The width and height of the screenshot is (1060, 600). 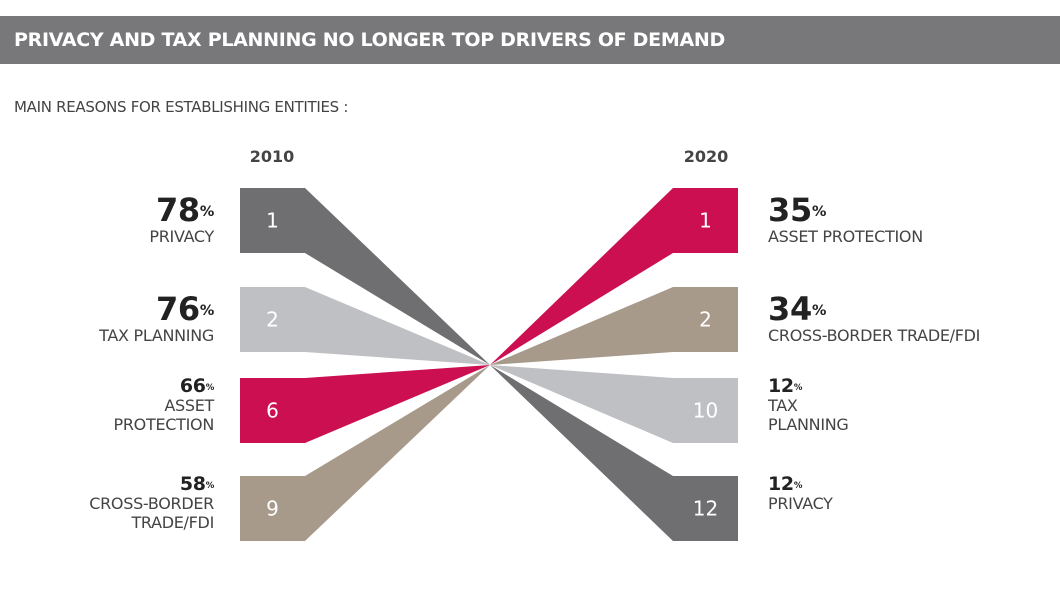 I want to click on label-2010-privacy: 78% PRIVACY, so click(x=181, y=219).